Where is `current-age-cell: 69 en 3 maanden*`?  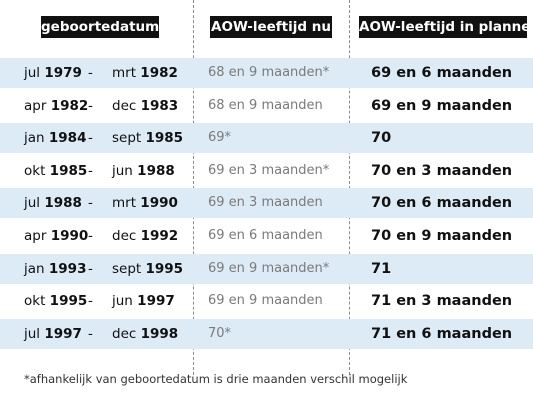
current-age-cell: 69 en 3 maanden* is located at coordinates (268, 171).